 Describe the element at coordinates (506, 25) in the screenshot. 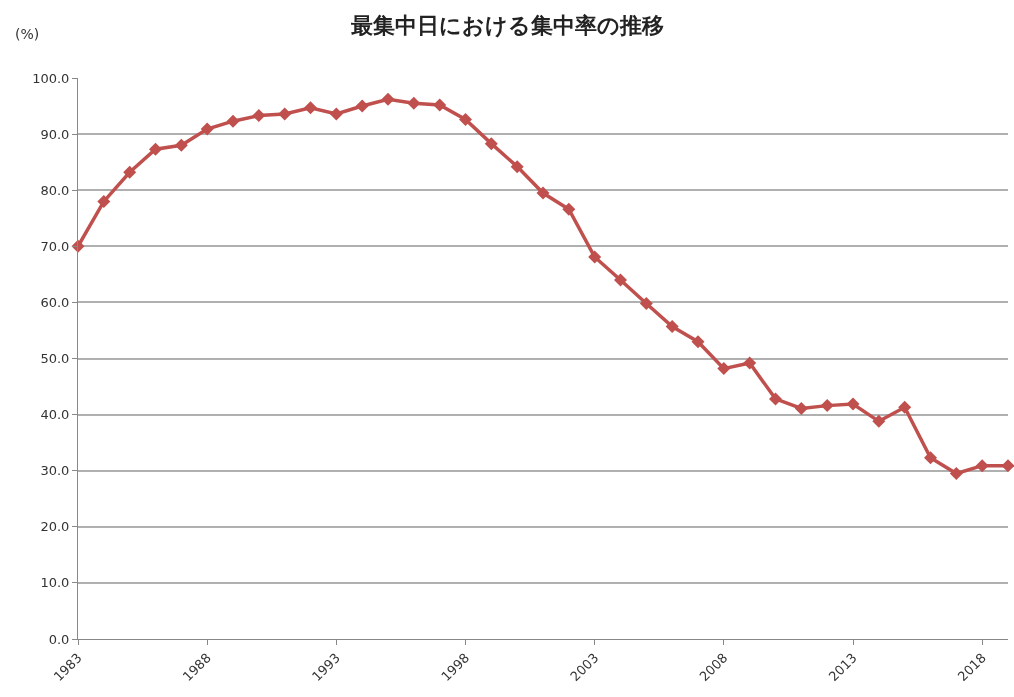

I see `chart-title: 最集中日における集中率の推移` at that location.